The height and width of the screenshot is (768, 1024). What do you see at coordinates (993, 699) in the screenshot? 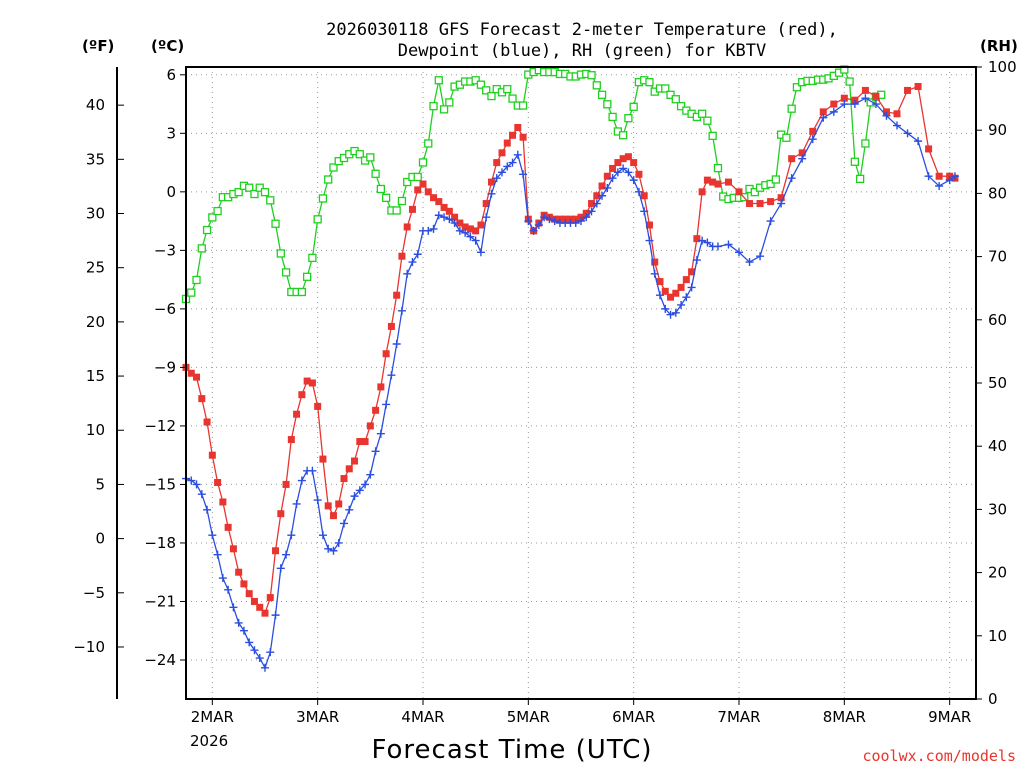
I see `rh-tick-label: 0` at bounding box center [993, 699].